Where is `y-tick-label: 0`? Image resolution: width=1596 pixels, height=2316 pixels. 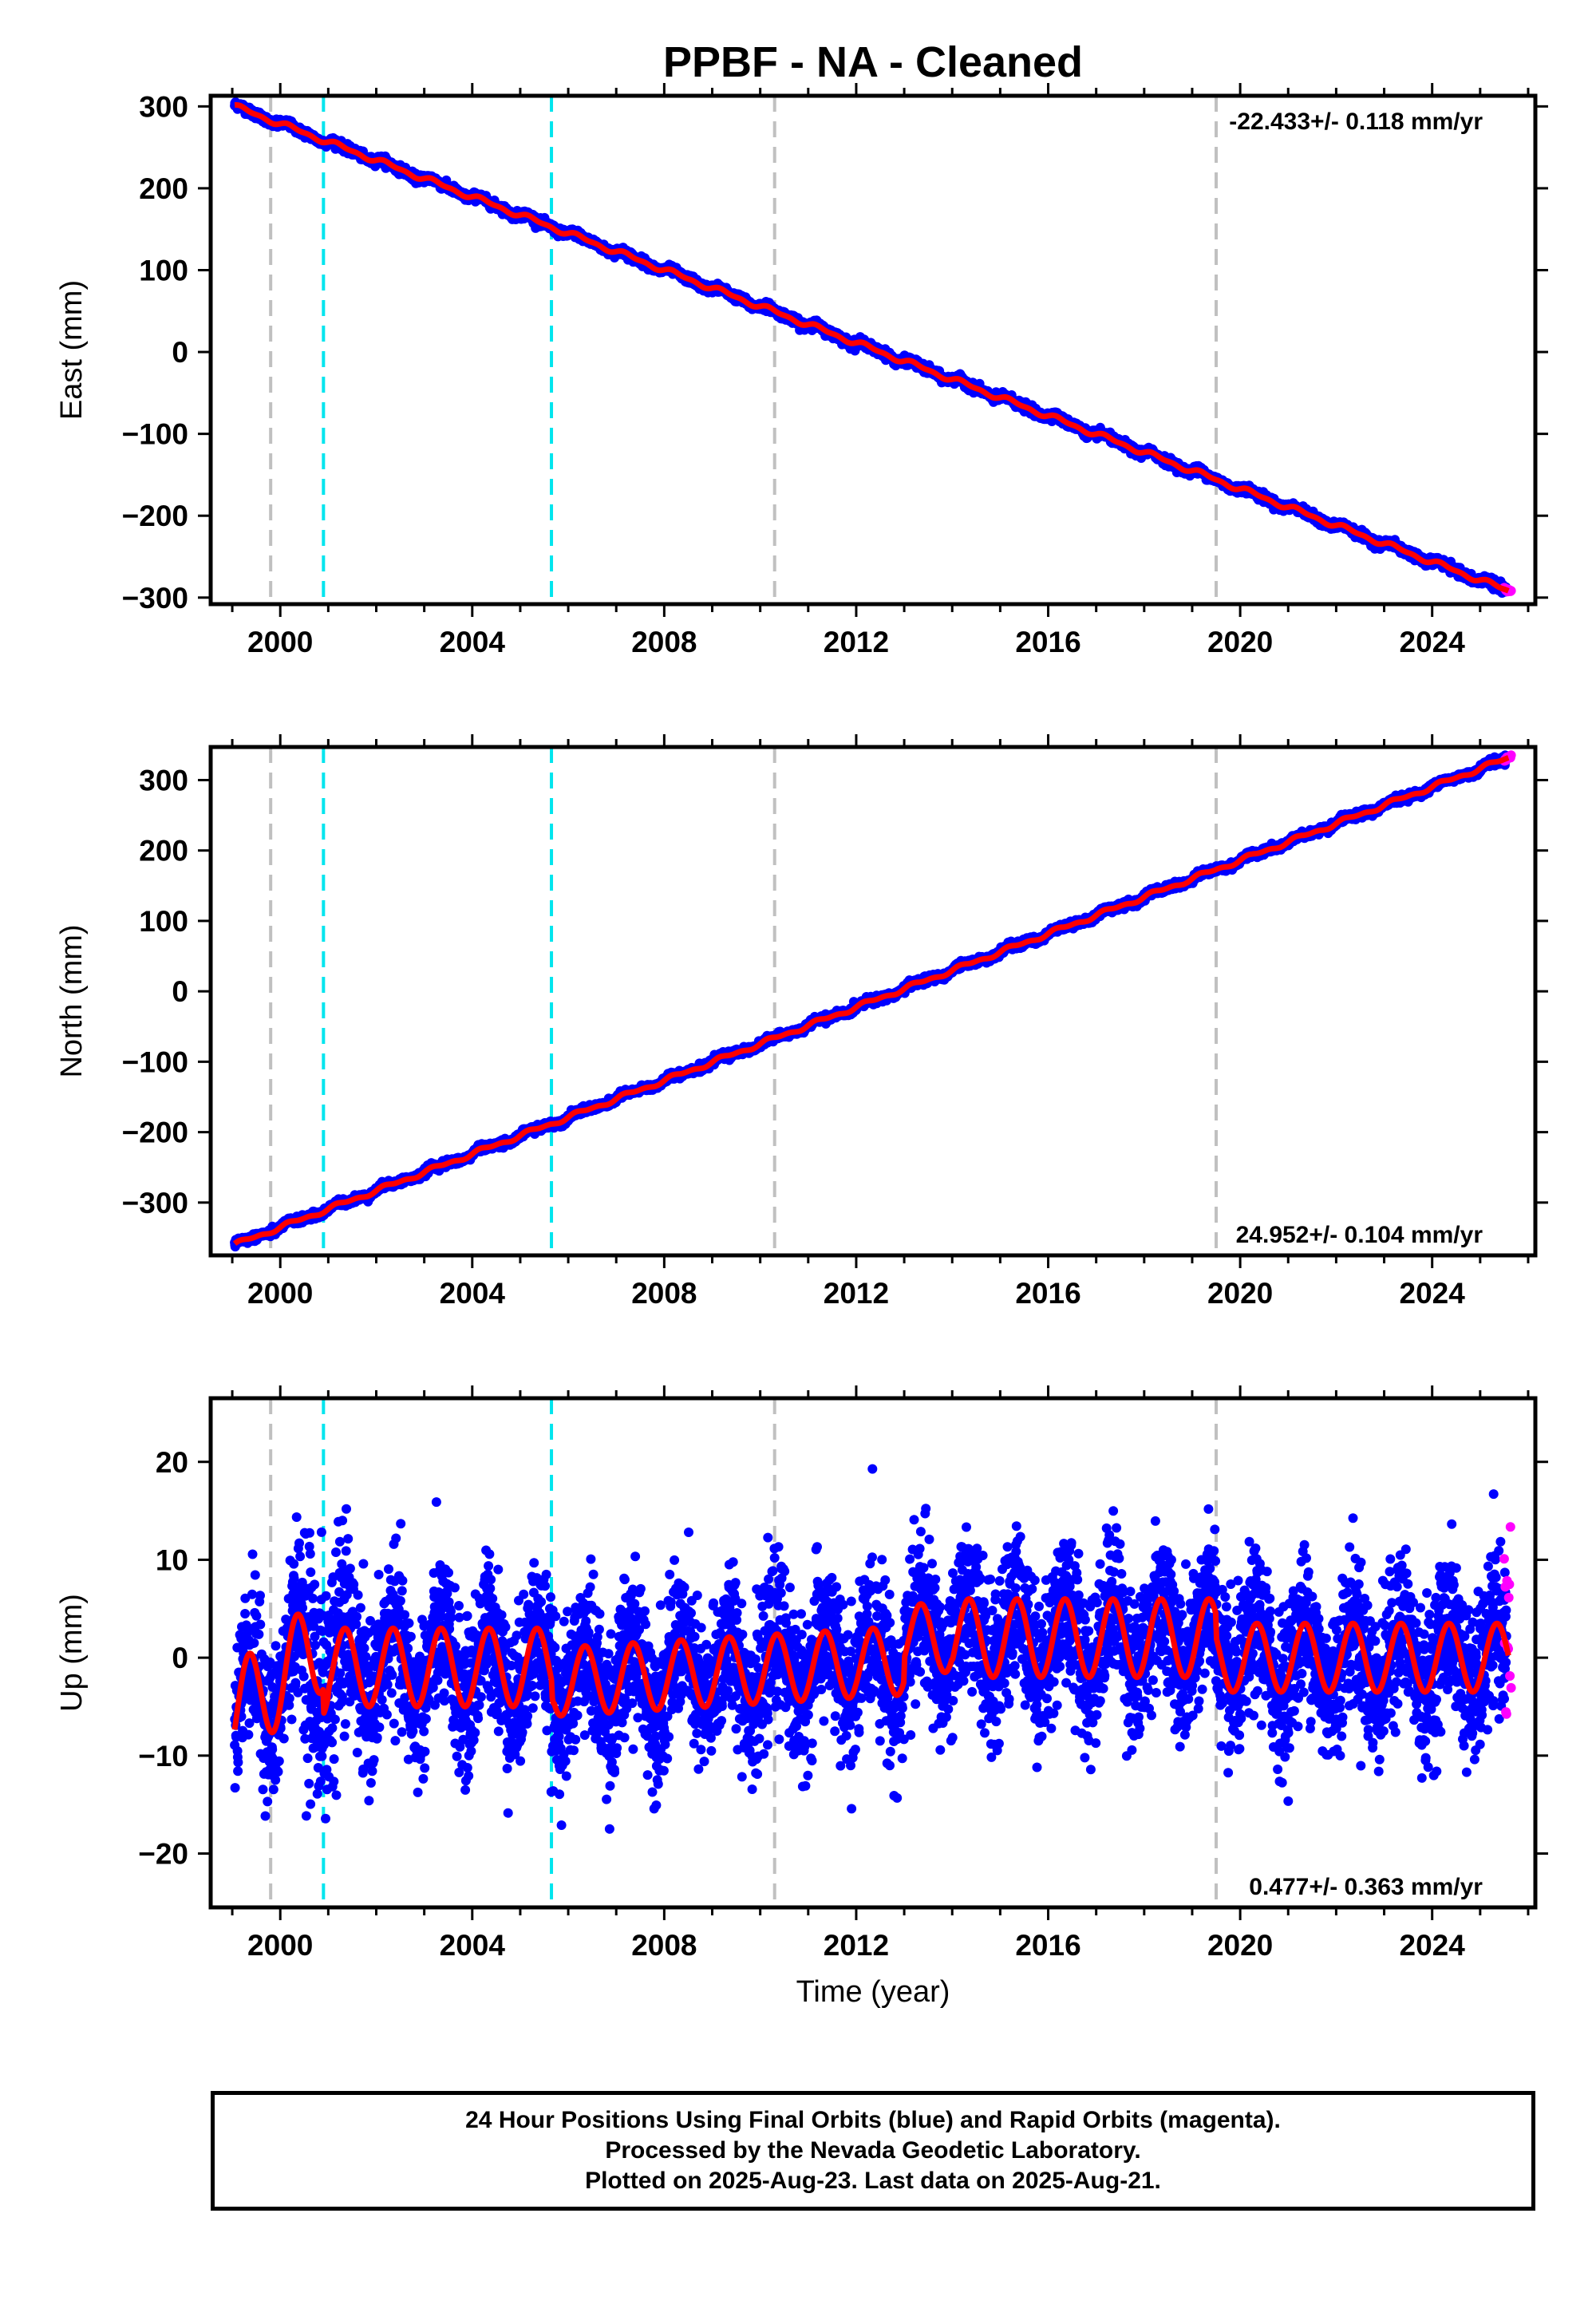
y-tick-label: 0 is located at coordinates (180, 352).